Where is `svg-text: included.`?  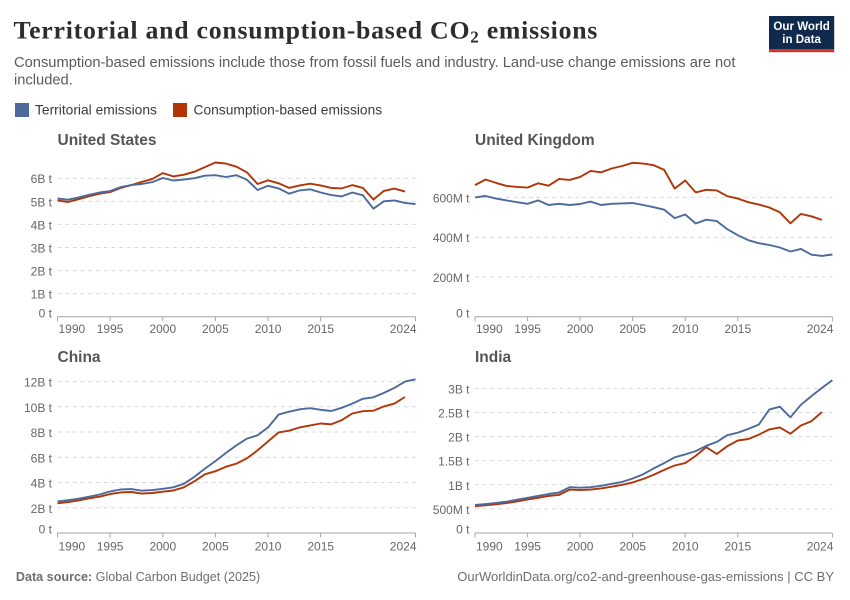 svg-text: included. is located at coordinates (43, 81).